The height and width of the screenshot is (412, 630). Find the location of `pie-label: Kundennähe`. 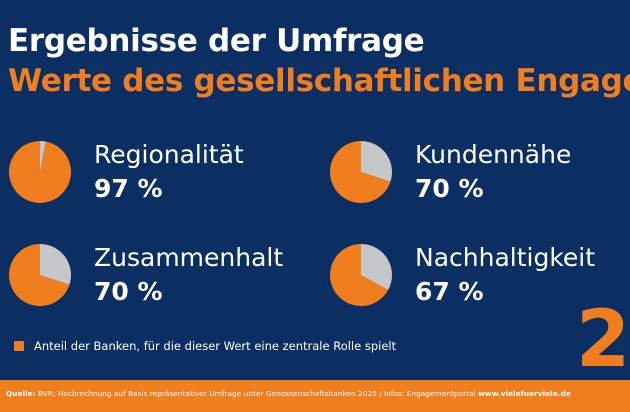

pie-label: Kundennähe is located at coordinates (493, 154).